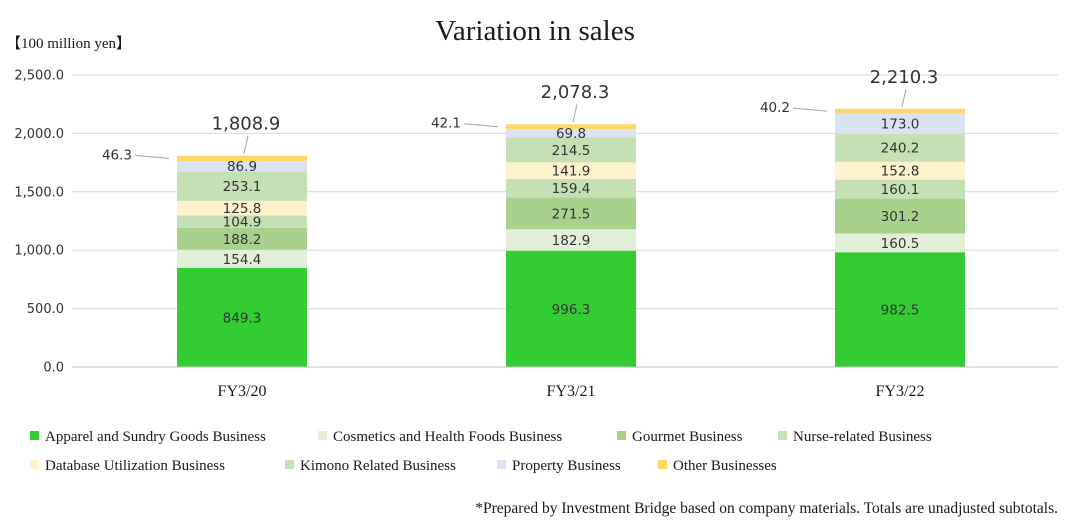 This screenshot has height=529, width=1070. Describe the element at coordinates (39, 251) in the screenshot. I see `y-tick-label: 1,000.0` at that location.